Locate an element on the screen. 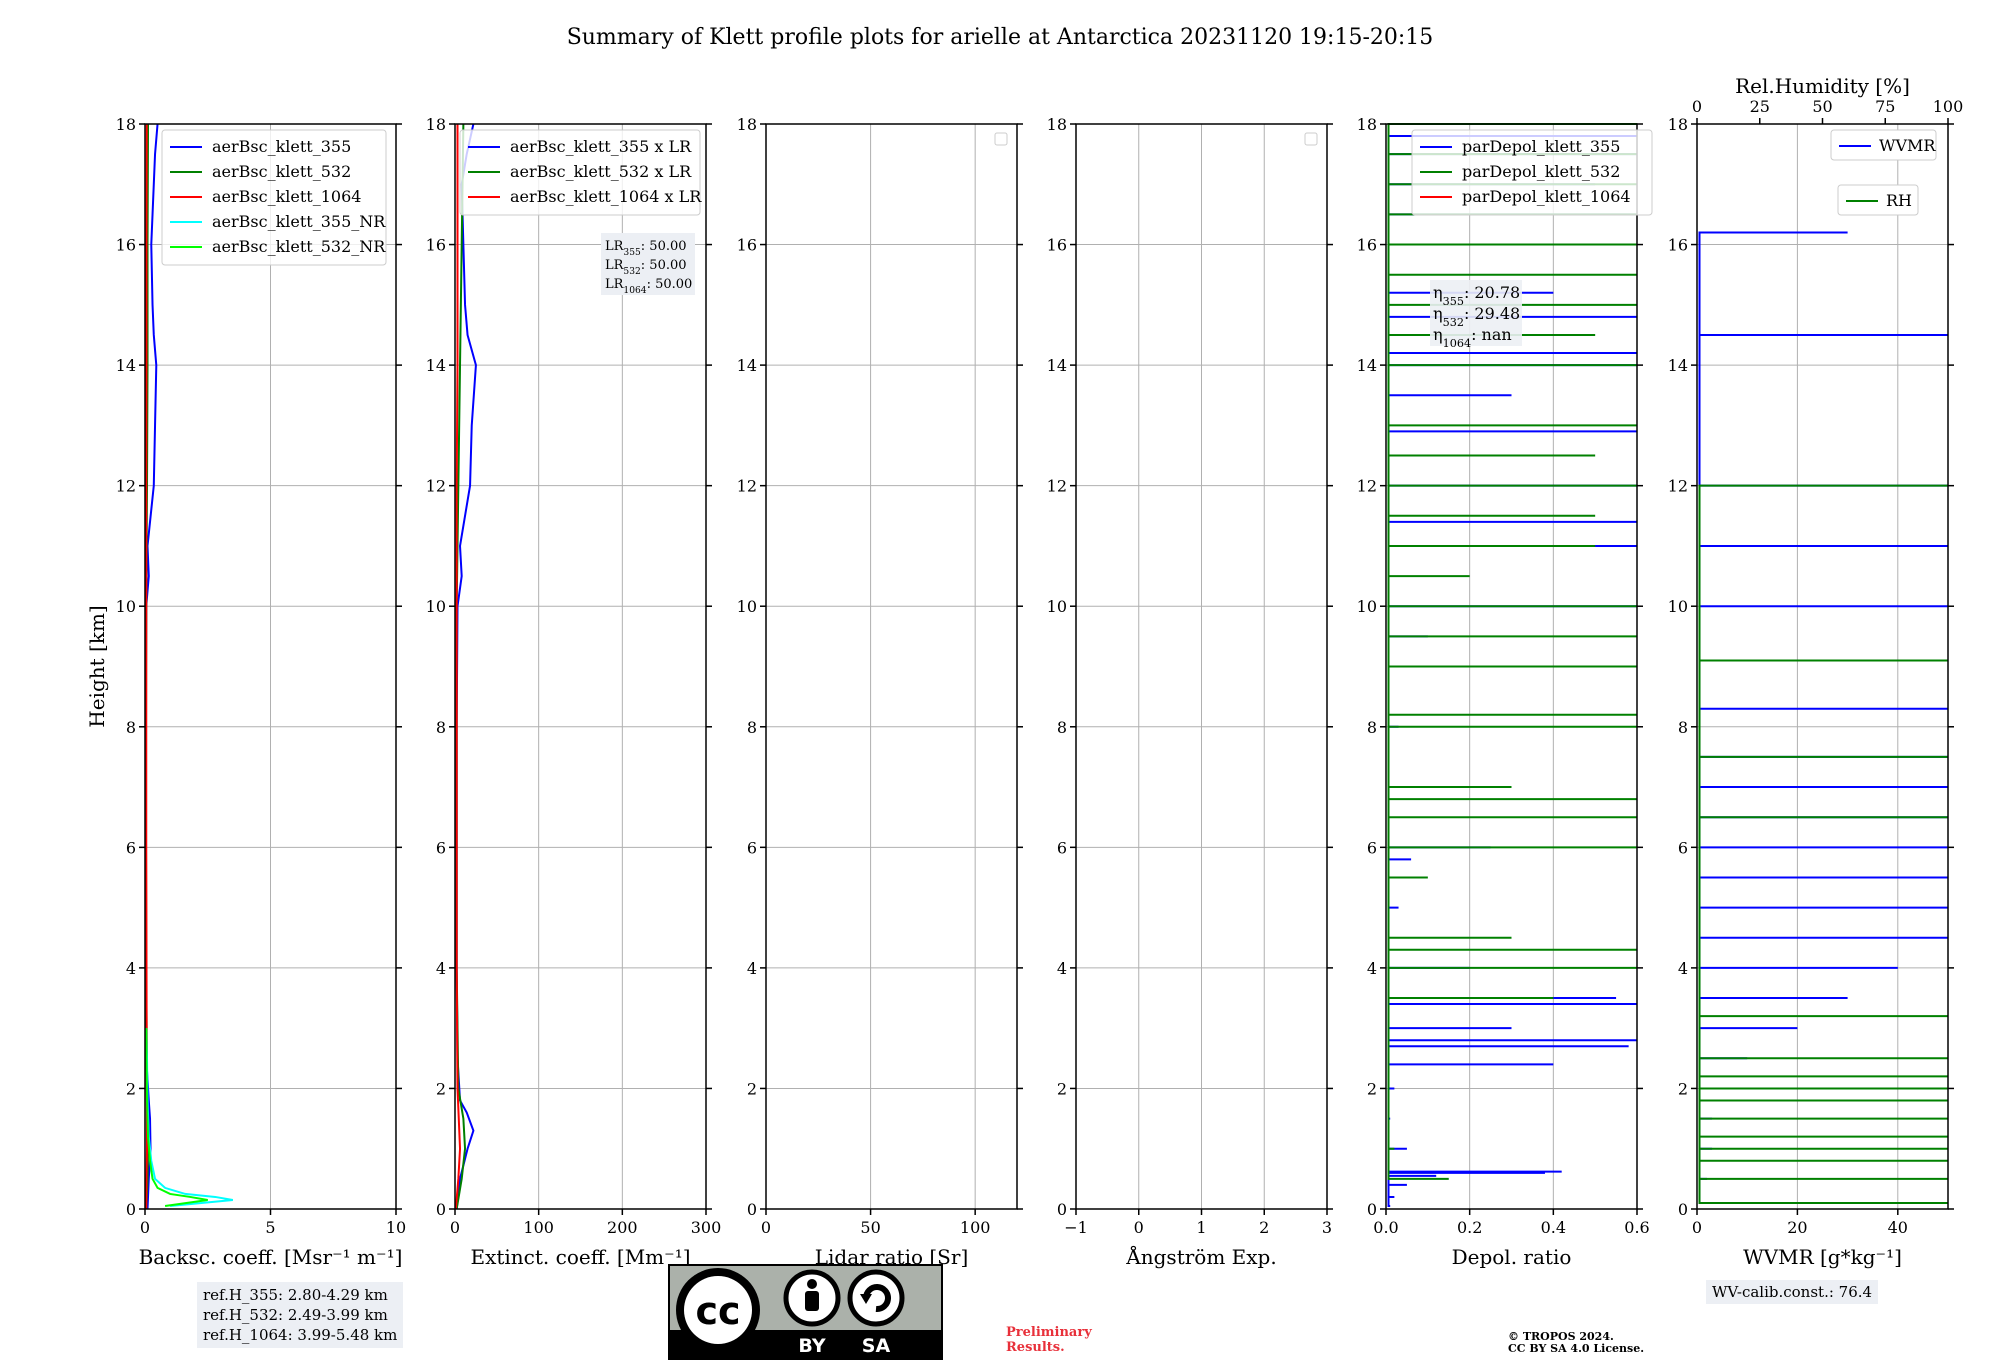 This screenshot has width=2000, height=1360. legend-label: parDepol_klett_1064 is located at coordinates (1546, 196).